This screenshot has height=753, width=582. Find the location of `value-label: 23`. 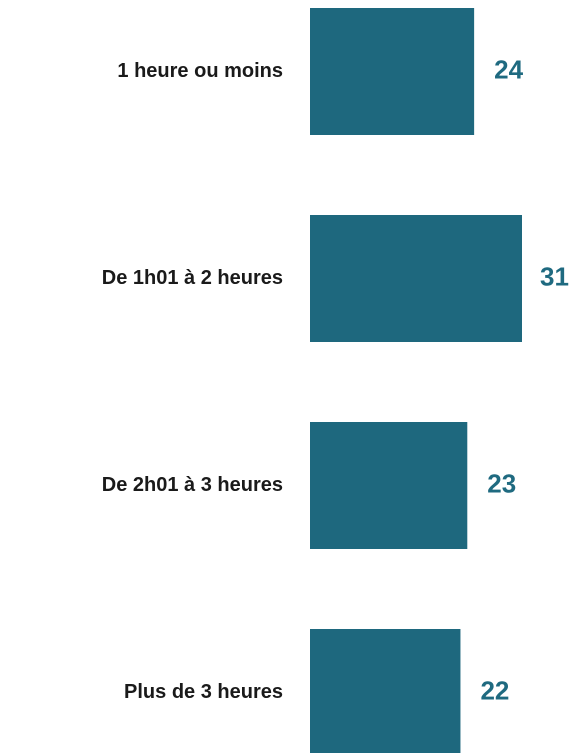

value-label: 23 is located at coordinates (501, 483).